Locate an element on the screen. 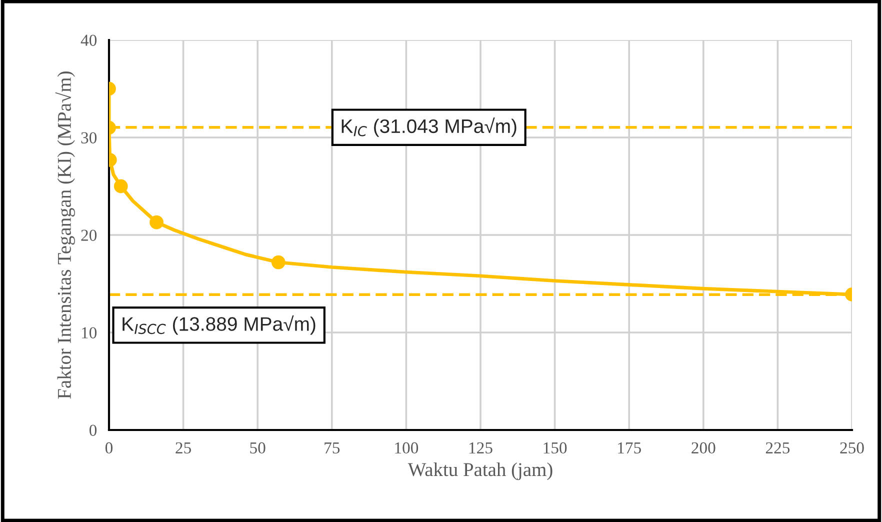 The width and height of the screenshot is (882, 522). y-tick-label: 30 is located at coordinates (89, 138).